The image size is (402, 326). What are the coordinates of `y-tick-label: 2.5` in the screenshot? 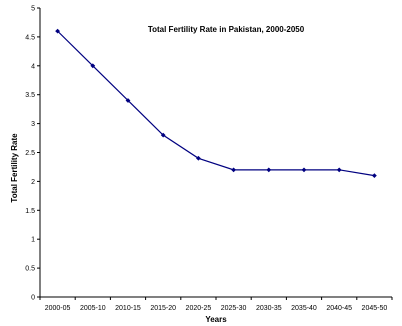 It's located at (30, 153).